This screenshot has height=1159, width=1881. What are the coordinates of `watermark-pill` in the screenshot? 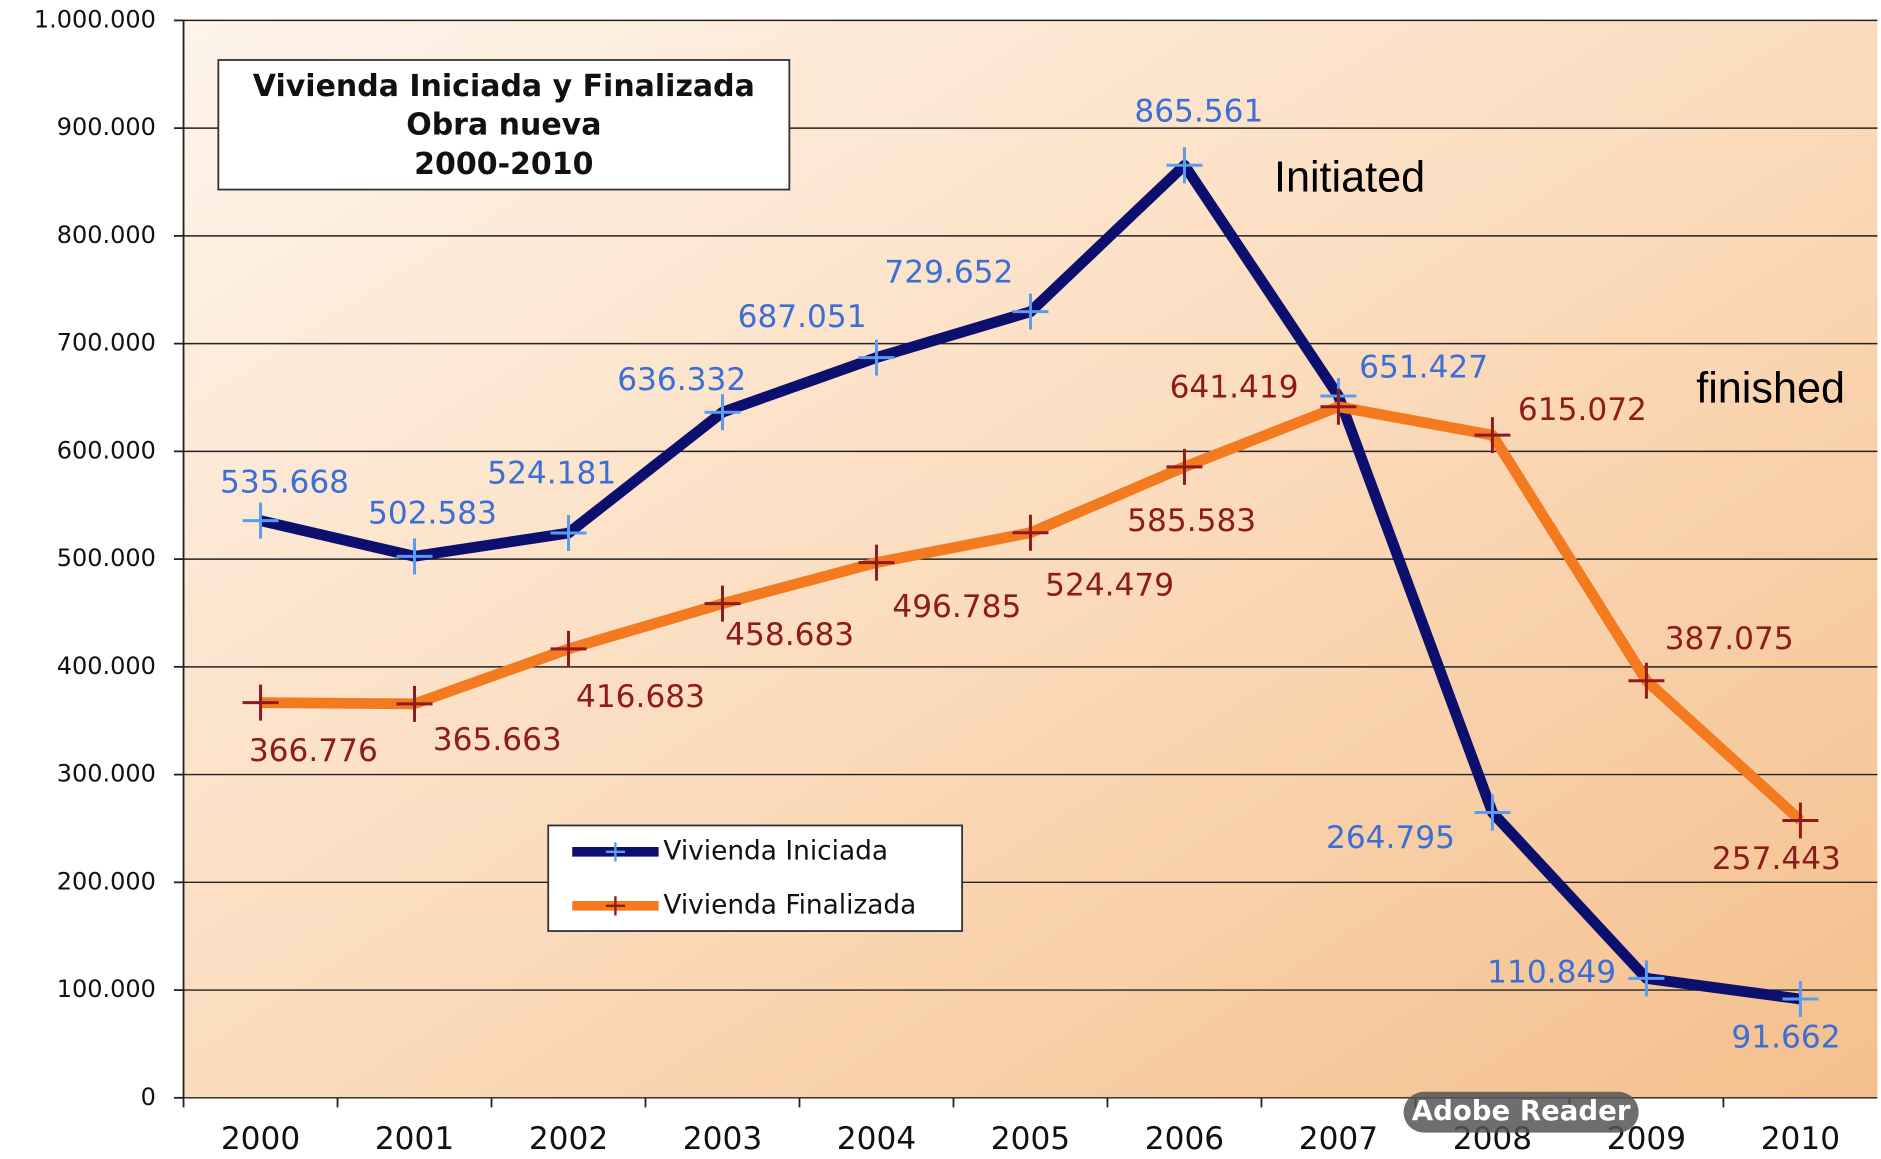 It's located at (1521, 1112).